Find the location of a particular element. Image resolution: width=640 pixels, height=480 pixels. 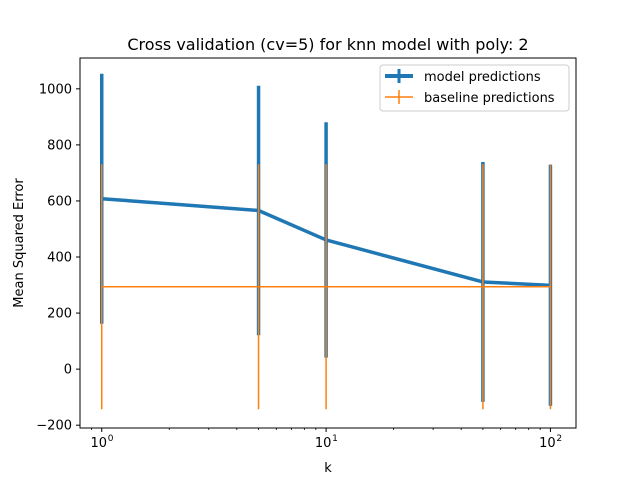

legend-frame is located at coordinates (474, 88).